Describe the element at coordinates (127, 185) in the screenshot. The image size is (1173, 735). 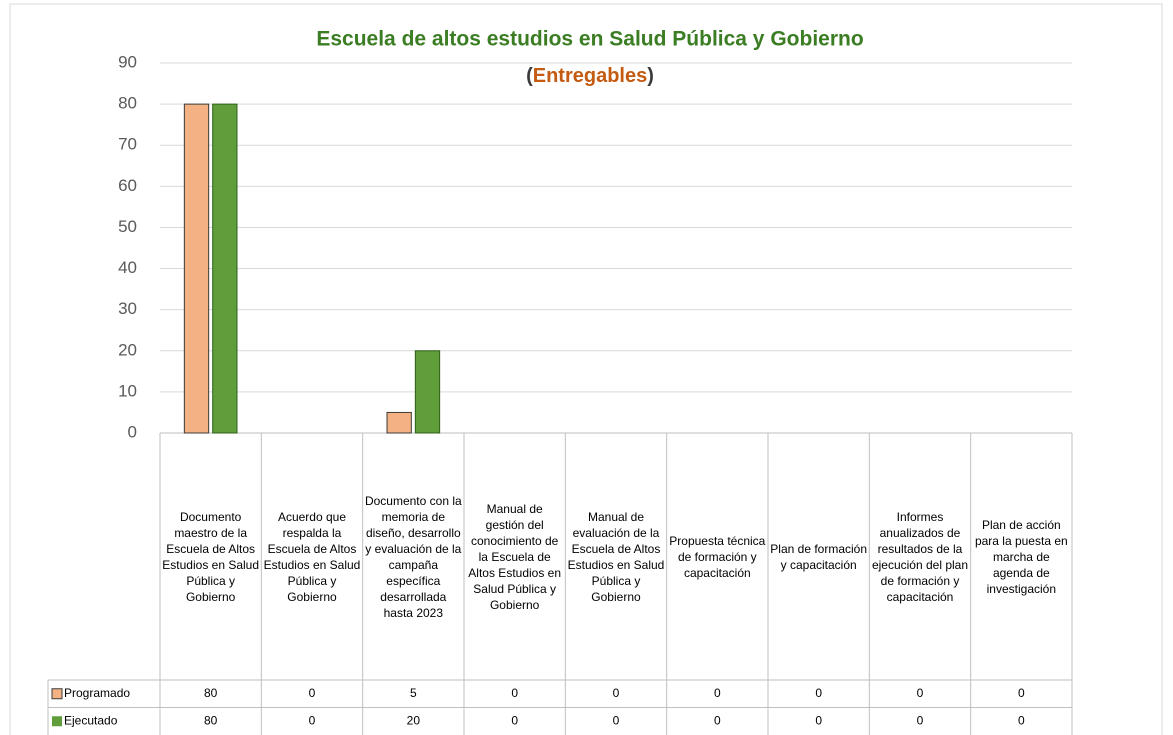
I see `y-tick-label: 60` at that location.